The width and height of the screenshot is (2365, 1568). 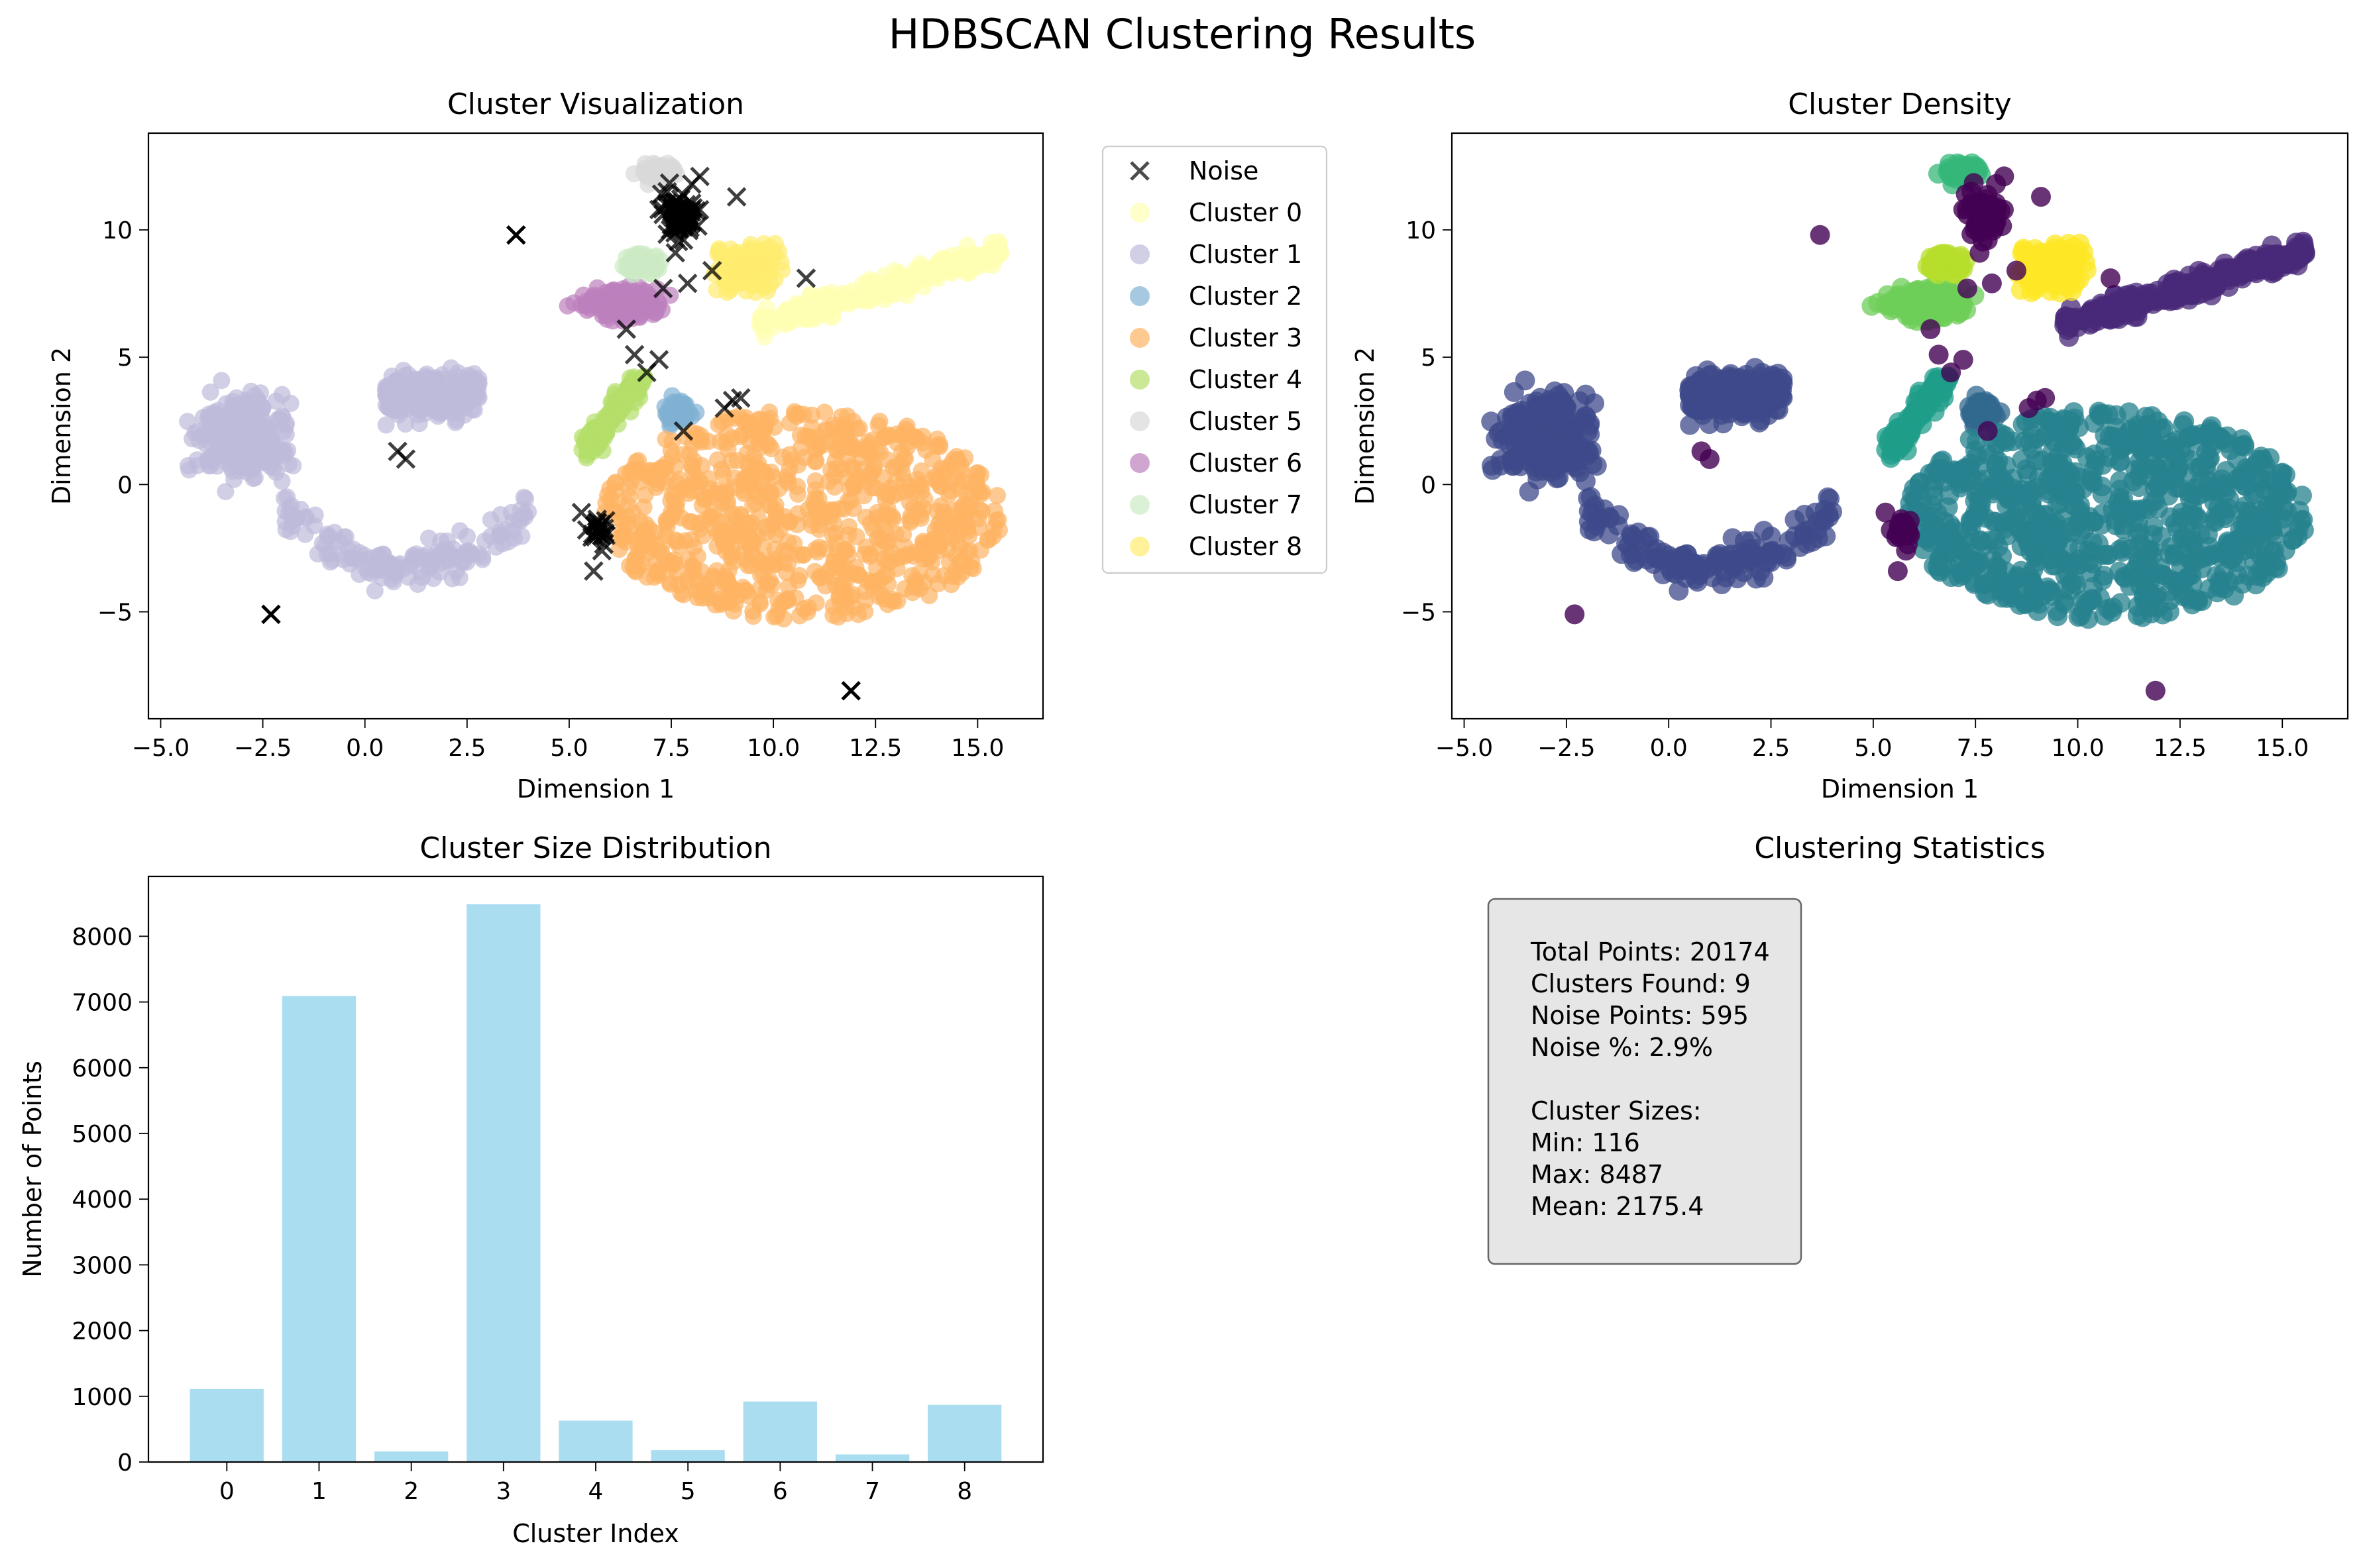 I want to click on cluster-6-points, so click(x=619, y=303).